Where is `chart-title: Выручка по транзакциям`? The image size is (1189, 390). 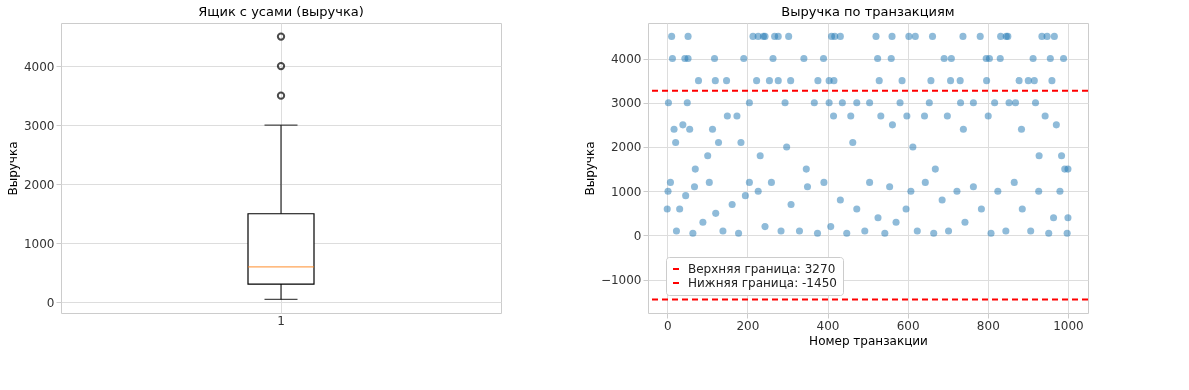
chart-title: Выручка по транзакциям is located at coordinates (868, 11).